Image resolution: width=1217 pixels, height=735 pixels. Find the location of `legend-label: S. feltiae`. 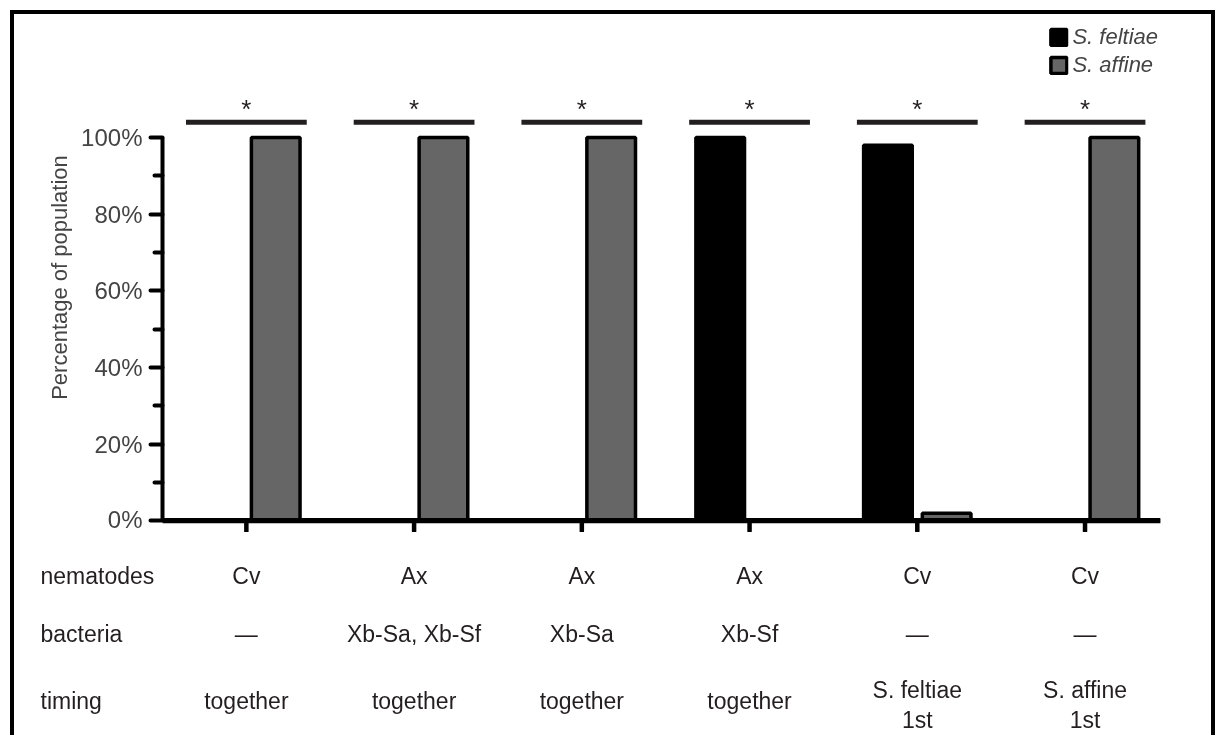

legend-label: S. feltiae is located at coordinates (1115, 37).